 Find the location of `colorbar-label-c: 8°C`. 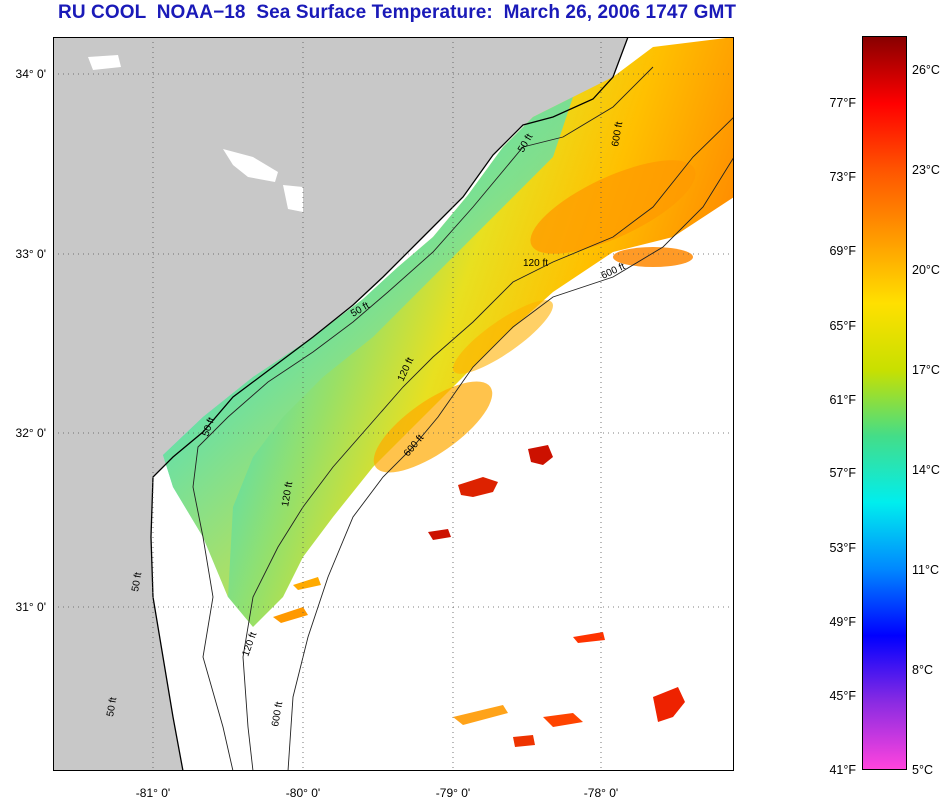

colorbar-label-c: 8°C is located at coordinates (922, 670).